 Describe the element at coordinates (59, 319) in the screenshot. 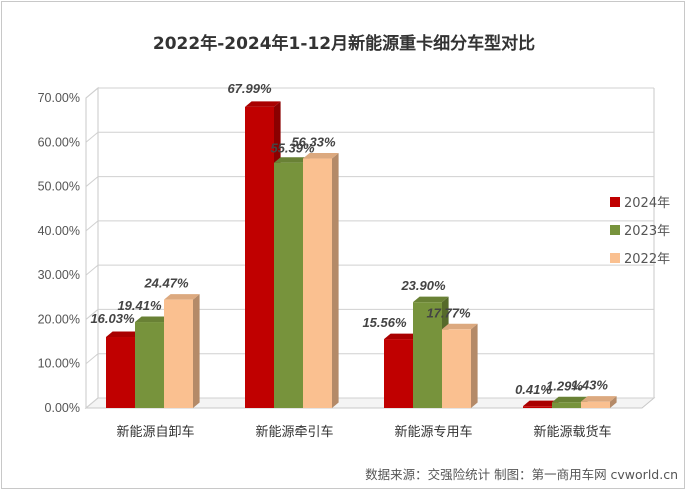

I see `y-tick-label: 20.00%` at that location.